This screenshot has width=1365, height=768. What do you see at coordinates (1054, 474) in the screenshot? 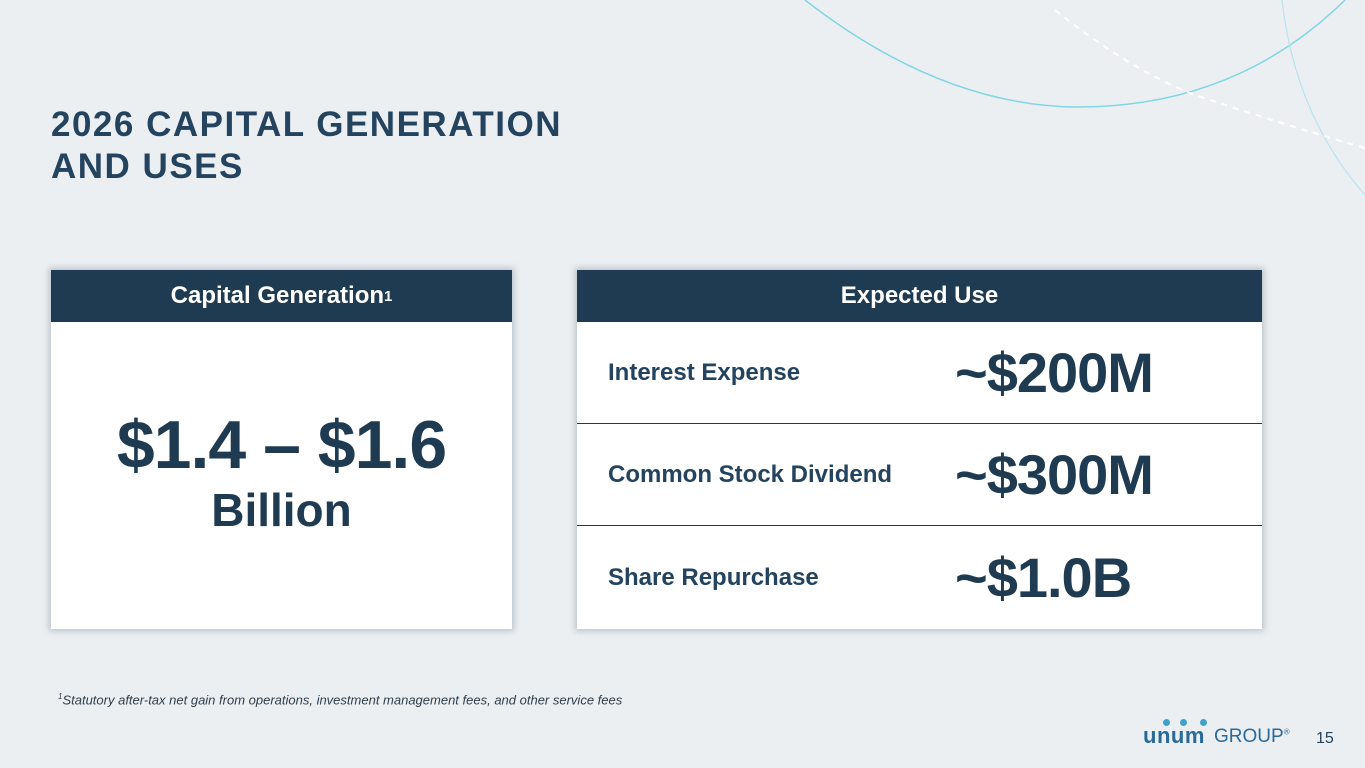
I see `expected-use-value: ~$300M` at bounding box center [1054, 474].